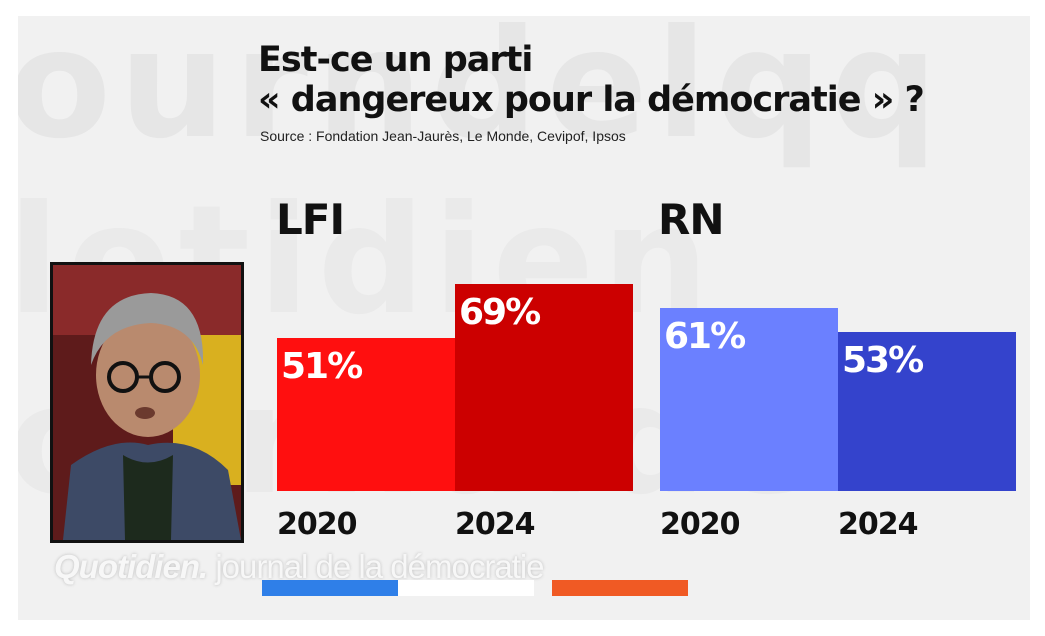 The width and height of the screenshot is (1045, 636). What do you see at coordinates (620, 588) in the screenshot?
I see `stripe-orange` at bounding box center [620, 588].